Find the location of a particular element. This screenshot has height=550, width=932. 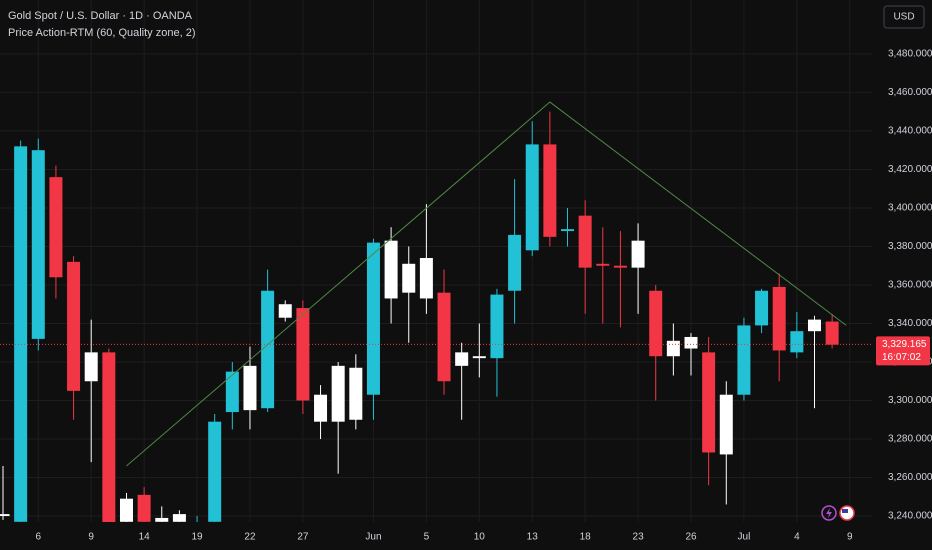

x-tick-label: 18 is located at coordinates (586, 537).